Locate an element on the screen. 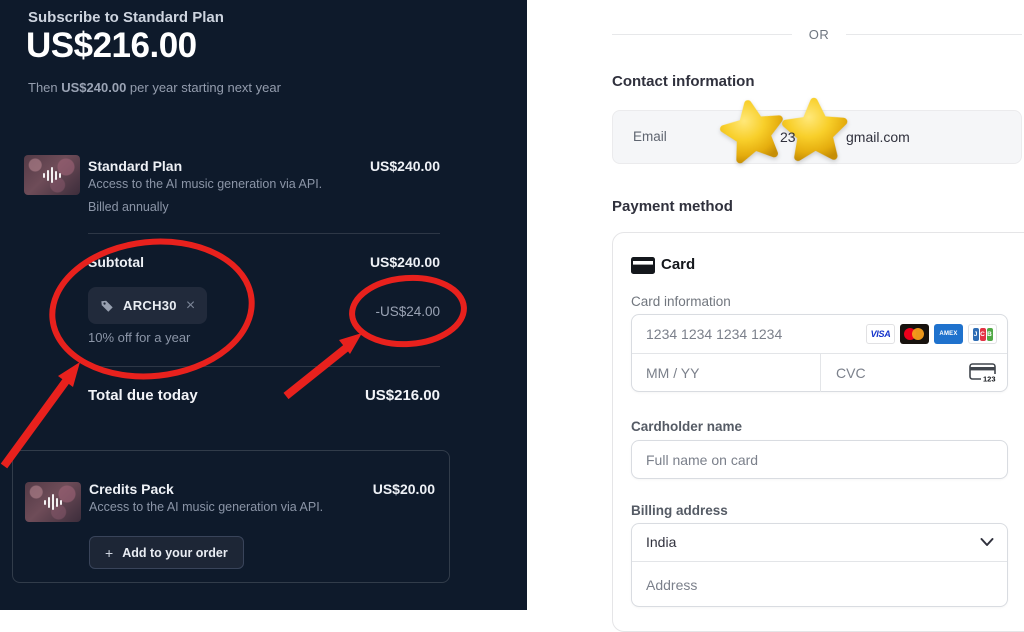 Image resolution: width=1024 pixels, height=632 pixels. coupon-chip: ARCH30 × is located at coordinates (148, 305).